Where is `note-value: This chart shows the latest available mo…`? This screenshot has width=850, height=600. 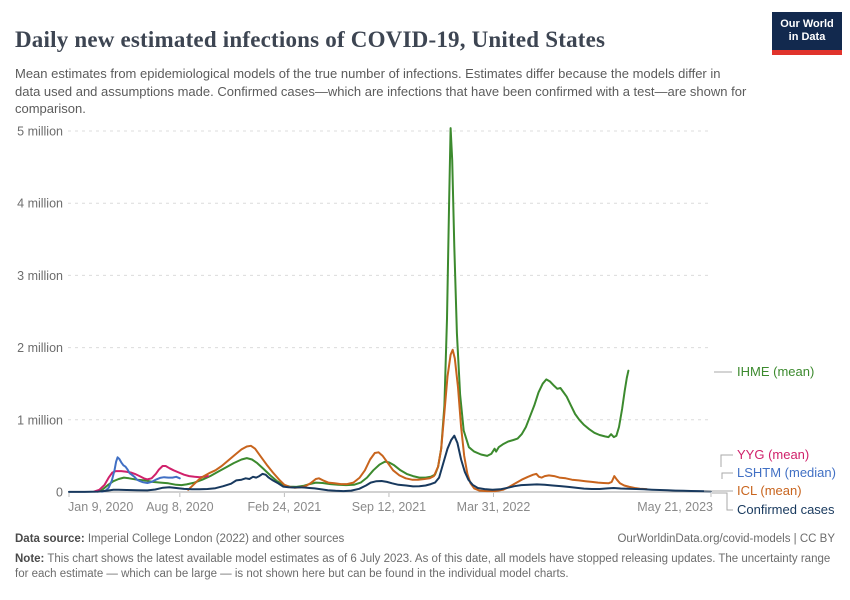 note-value: This chart shows the latest available mo… is located at coordinates (423, 566).